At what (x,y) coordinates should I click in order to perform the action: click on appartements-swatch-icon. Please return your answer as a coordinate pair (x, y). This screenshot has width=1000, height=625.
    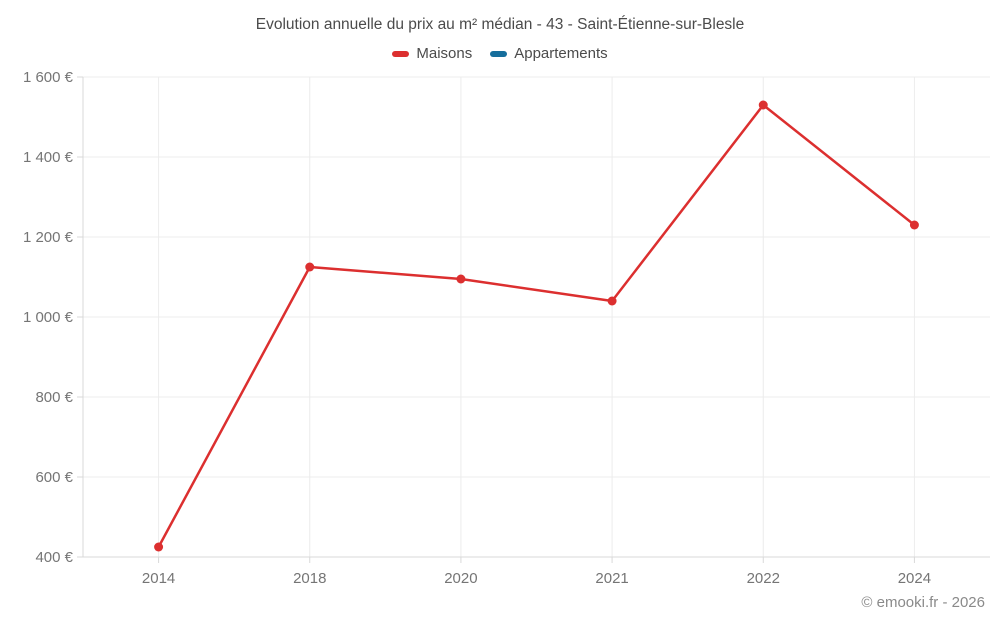
    Looking at the image, I should click on (499, 53).